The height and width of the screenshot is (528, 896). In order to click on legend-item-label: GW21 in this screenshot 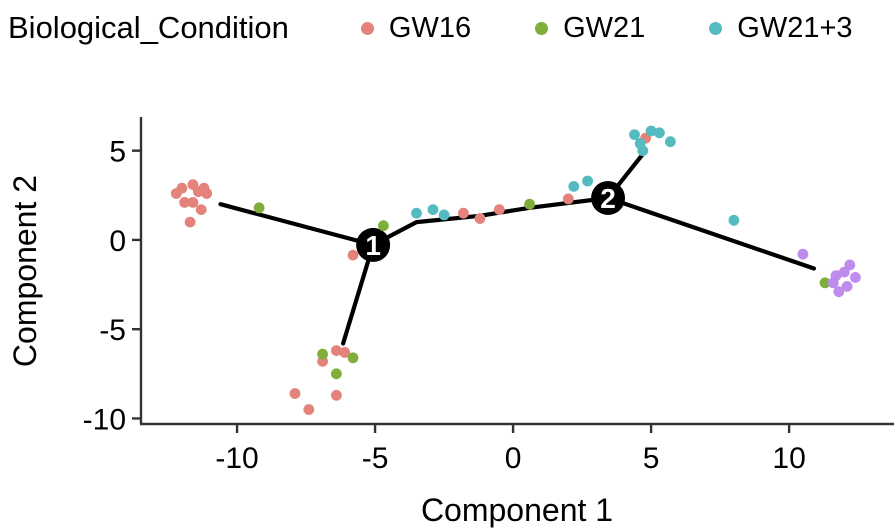, I will do `click(604, 27)`.